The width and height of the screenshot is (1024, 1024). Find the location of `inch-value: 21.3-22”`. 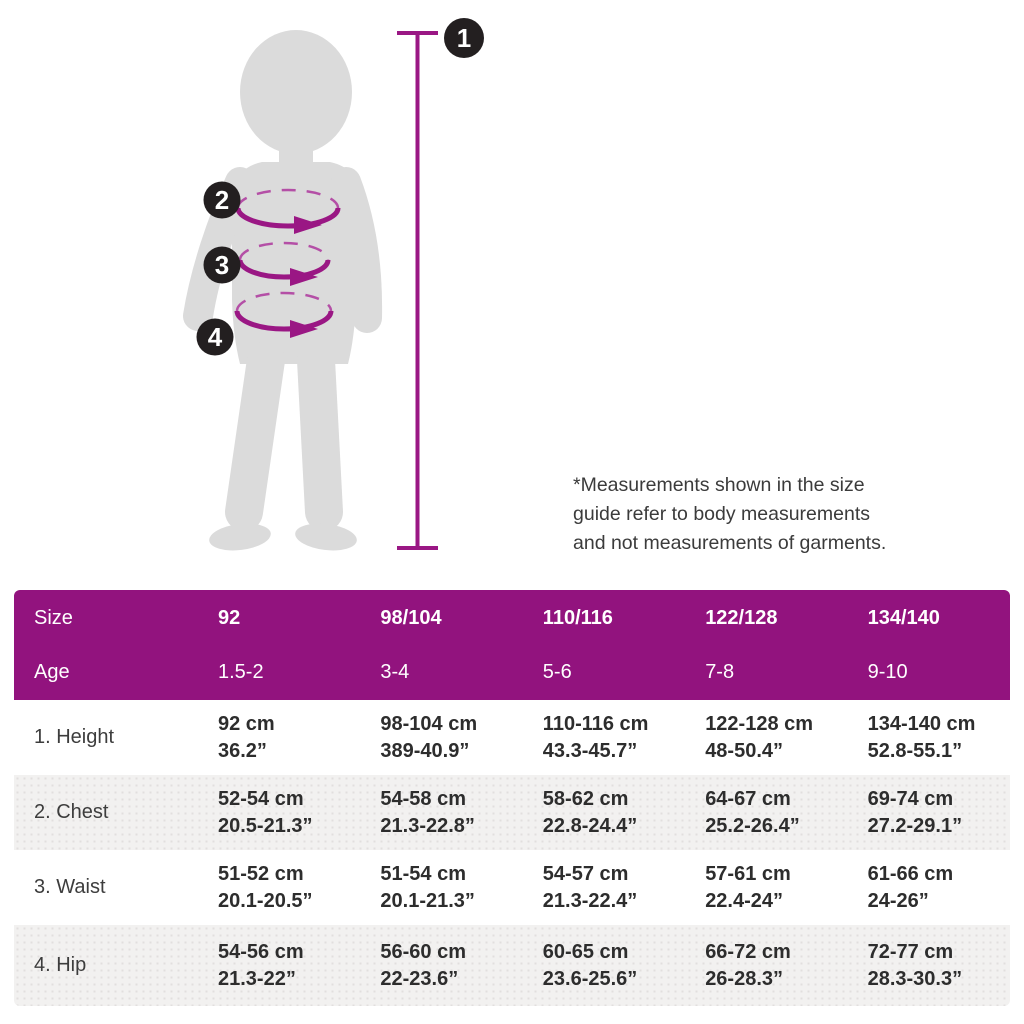

inch-value: 21.3-22” is located at coordinates (257, 978).